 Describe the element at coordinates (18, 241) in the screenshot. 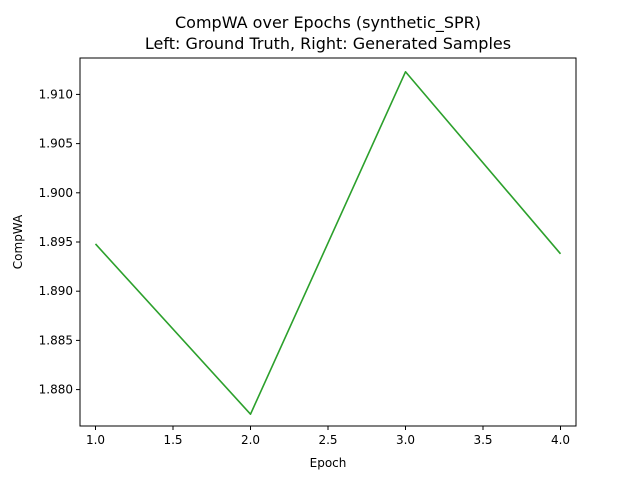

I see `y-axis-label: CompWA` at that location.